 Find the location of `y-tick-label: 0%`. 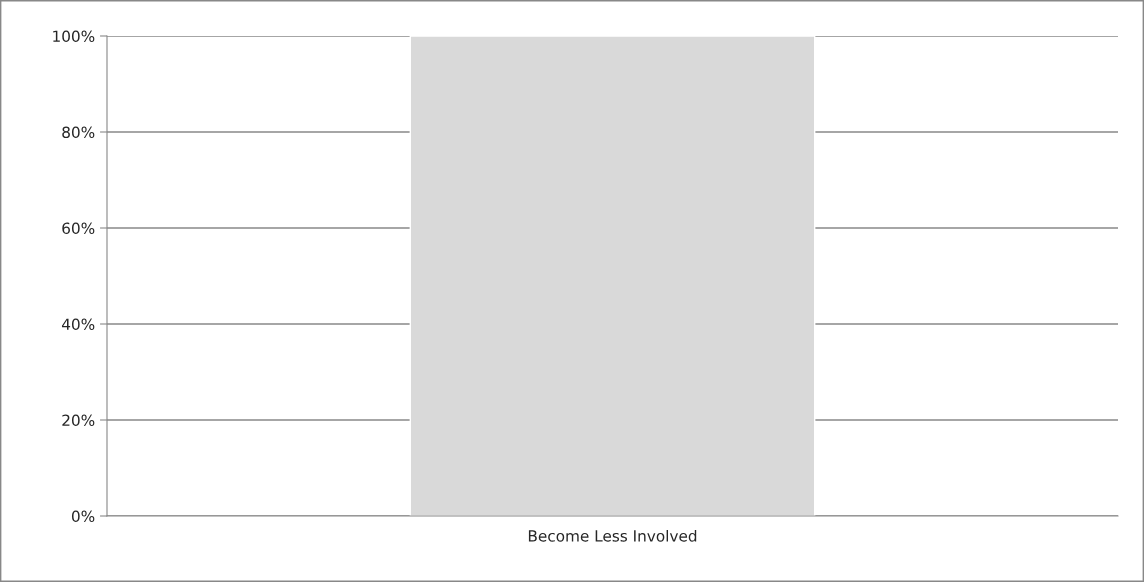

y-tick-label: 0% is located at coordinates (83, 516).